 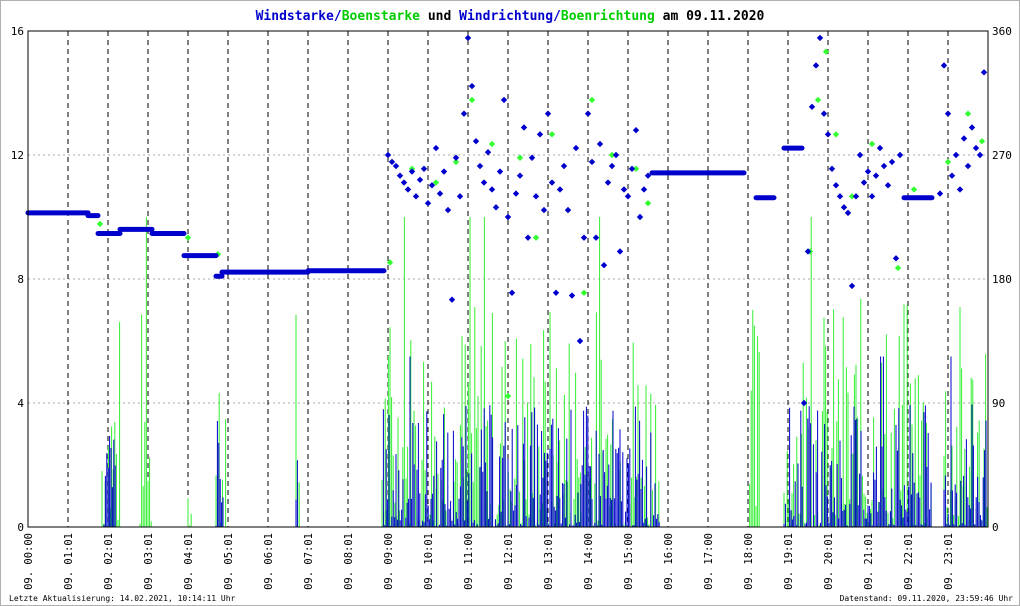 I want to click on y-left-tick-label: 8, so click(x=20, y=279).